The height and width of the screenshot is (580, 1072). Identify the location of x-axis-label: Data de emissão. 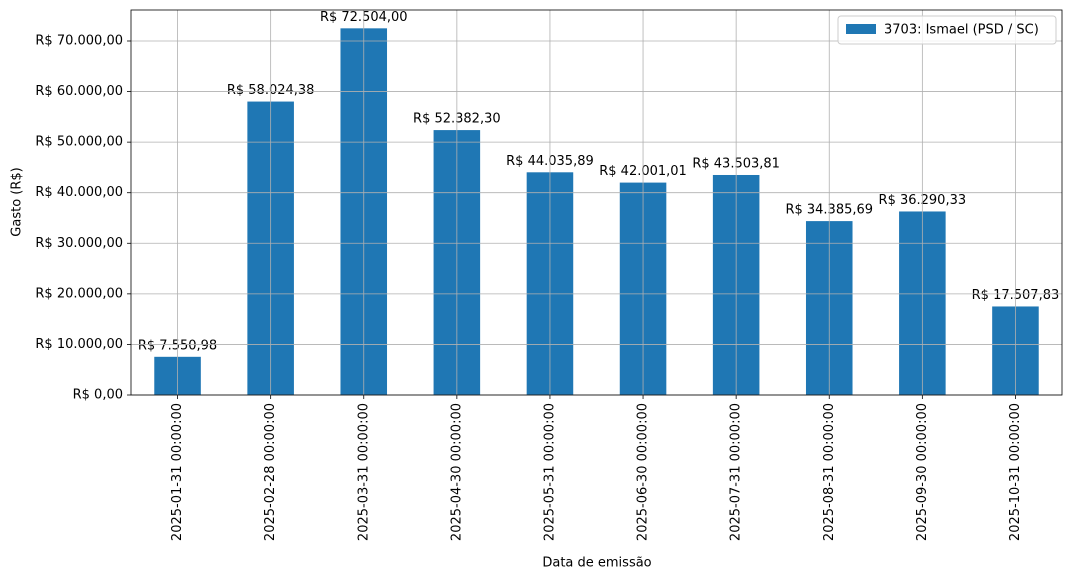
(596, 563).